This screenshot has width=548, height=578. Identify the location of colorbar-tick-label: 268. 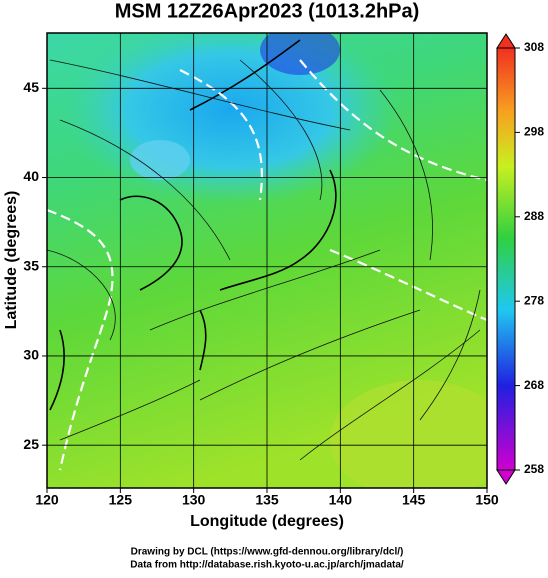
(534, 385).